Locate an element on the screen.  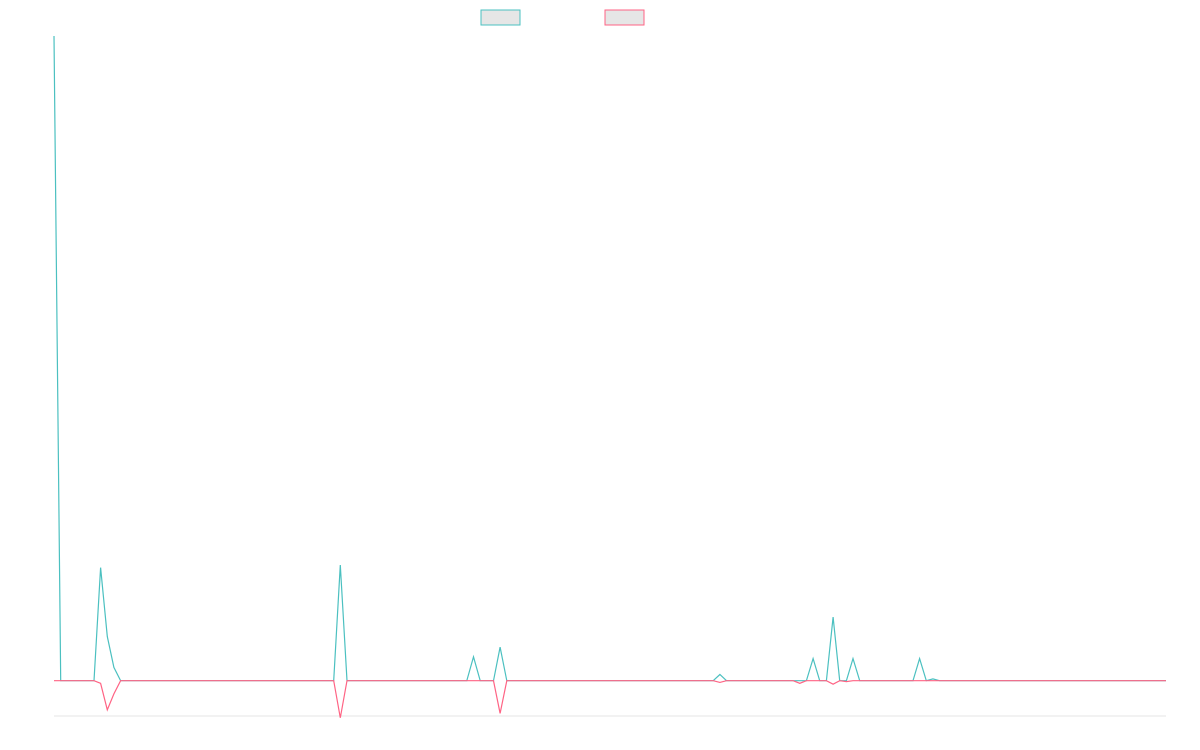
legend is located at coordinates (562, 17).